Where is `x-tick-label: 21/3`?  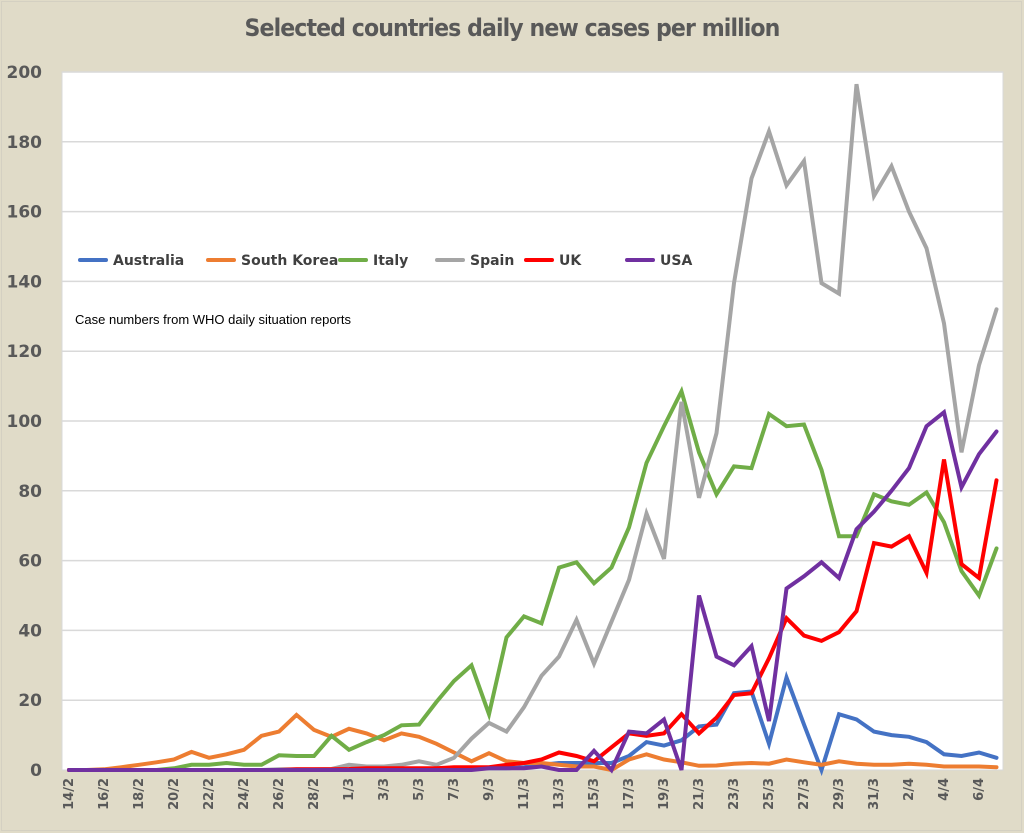
x-tick-label: 21/3 is located at coordinates (699, 794).